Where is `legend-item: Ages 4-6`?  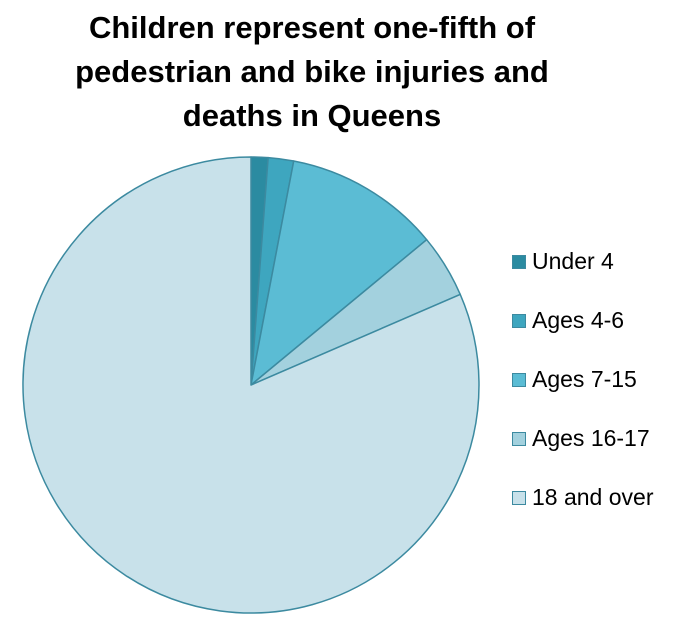 legend-item: Ages 4-6 is located at coordinates (582, 320).